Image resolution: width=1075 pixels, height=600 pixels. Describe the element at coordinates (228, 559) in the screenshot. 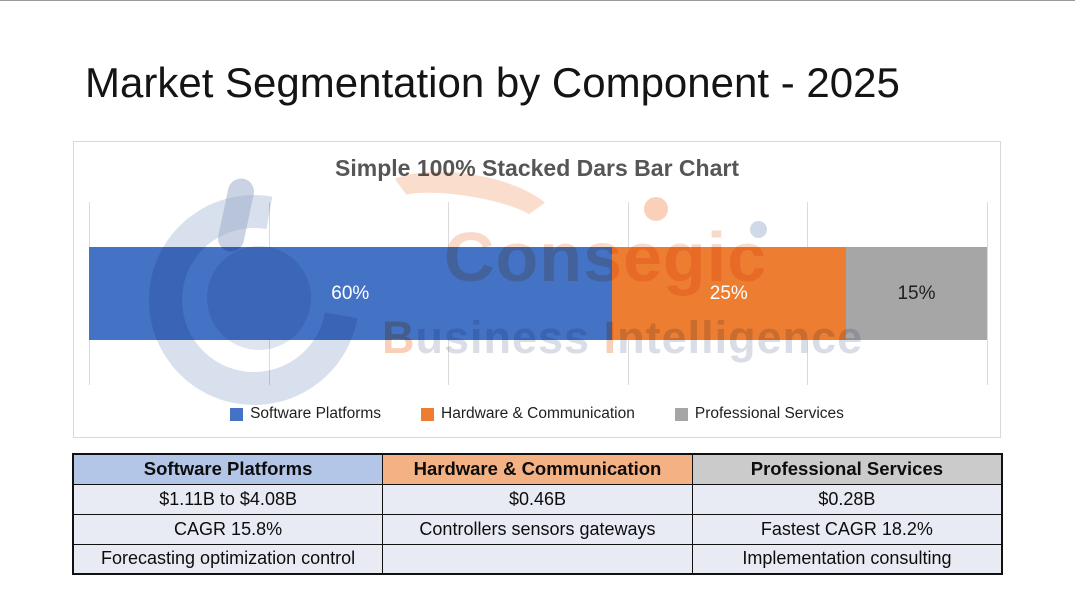

I see `table-cell-2-0: Forecasting optimization control` at that location.